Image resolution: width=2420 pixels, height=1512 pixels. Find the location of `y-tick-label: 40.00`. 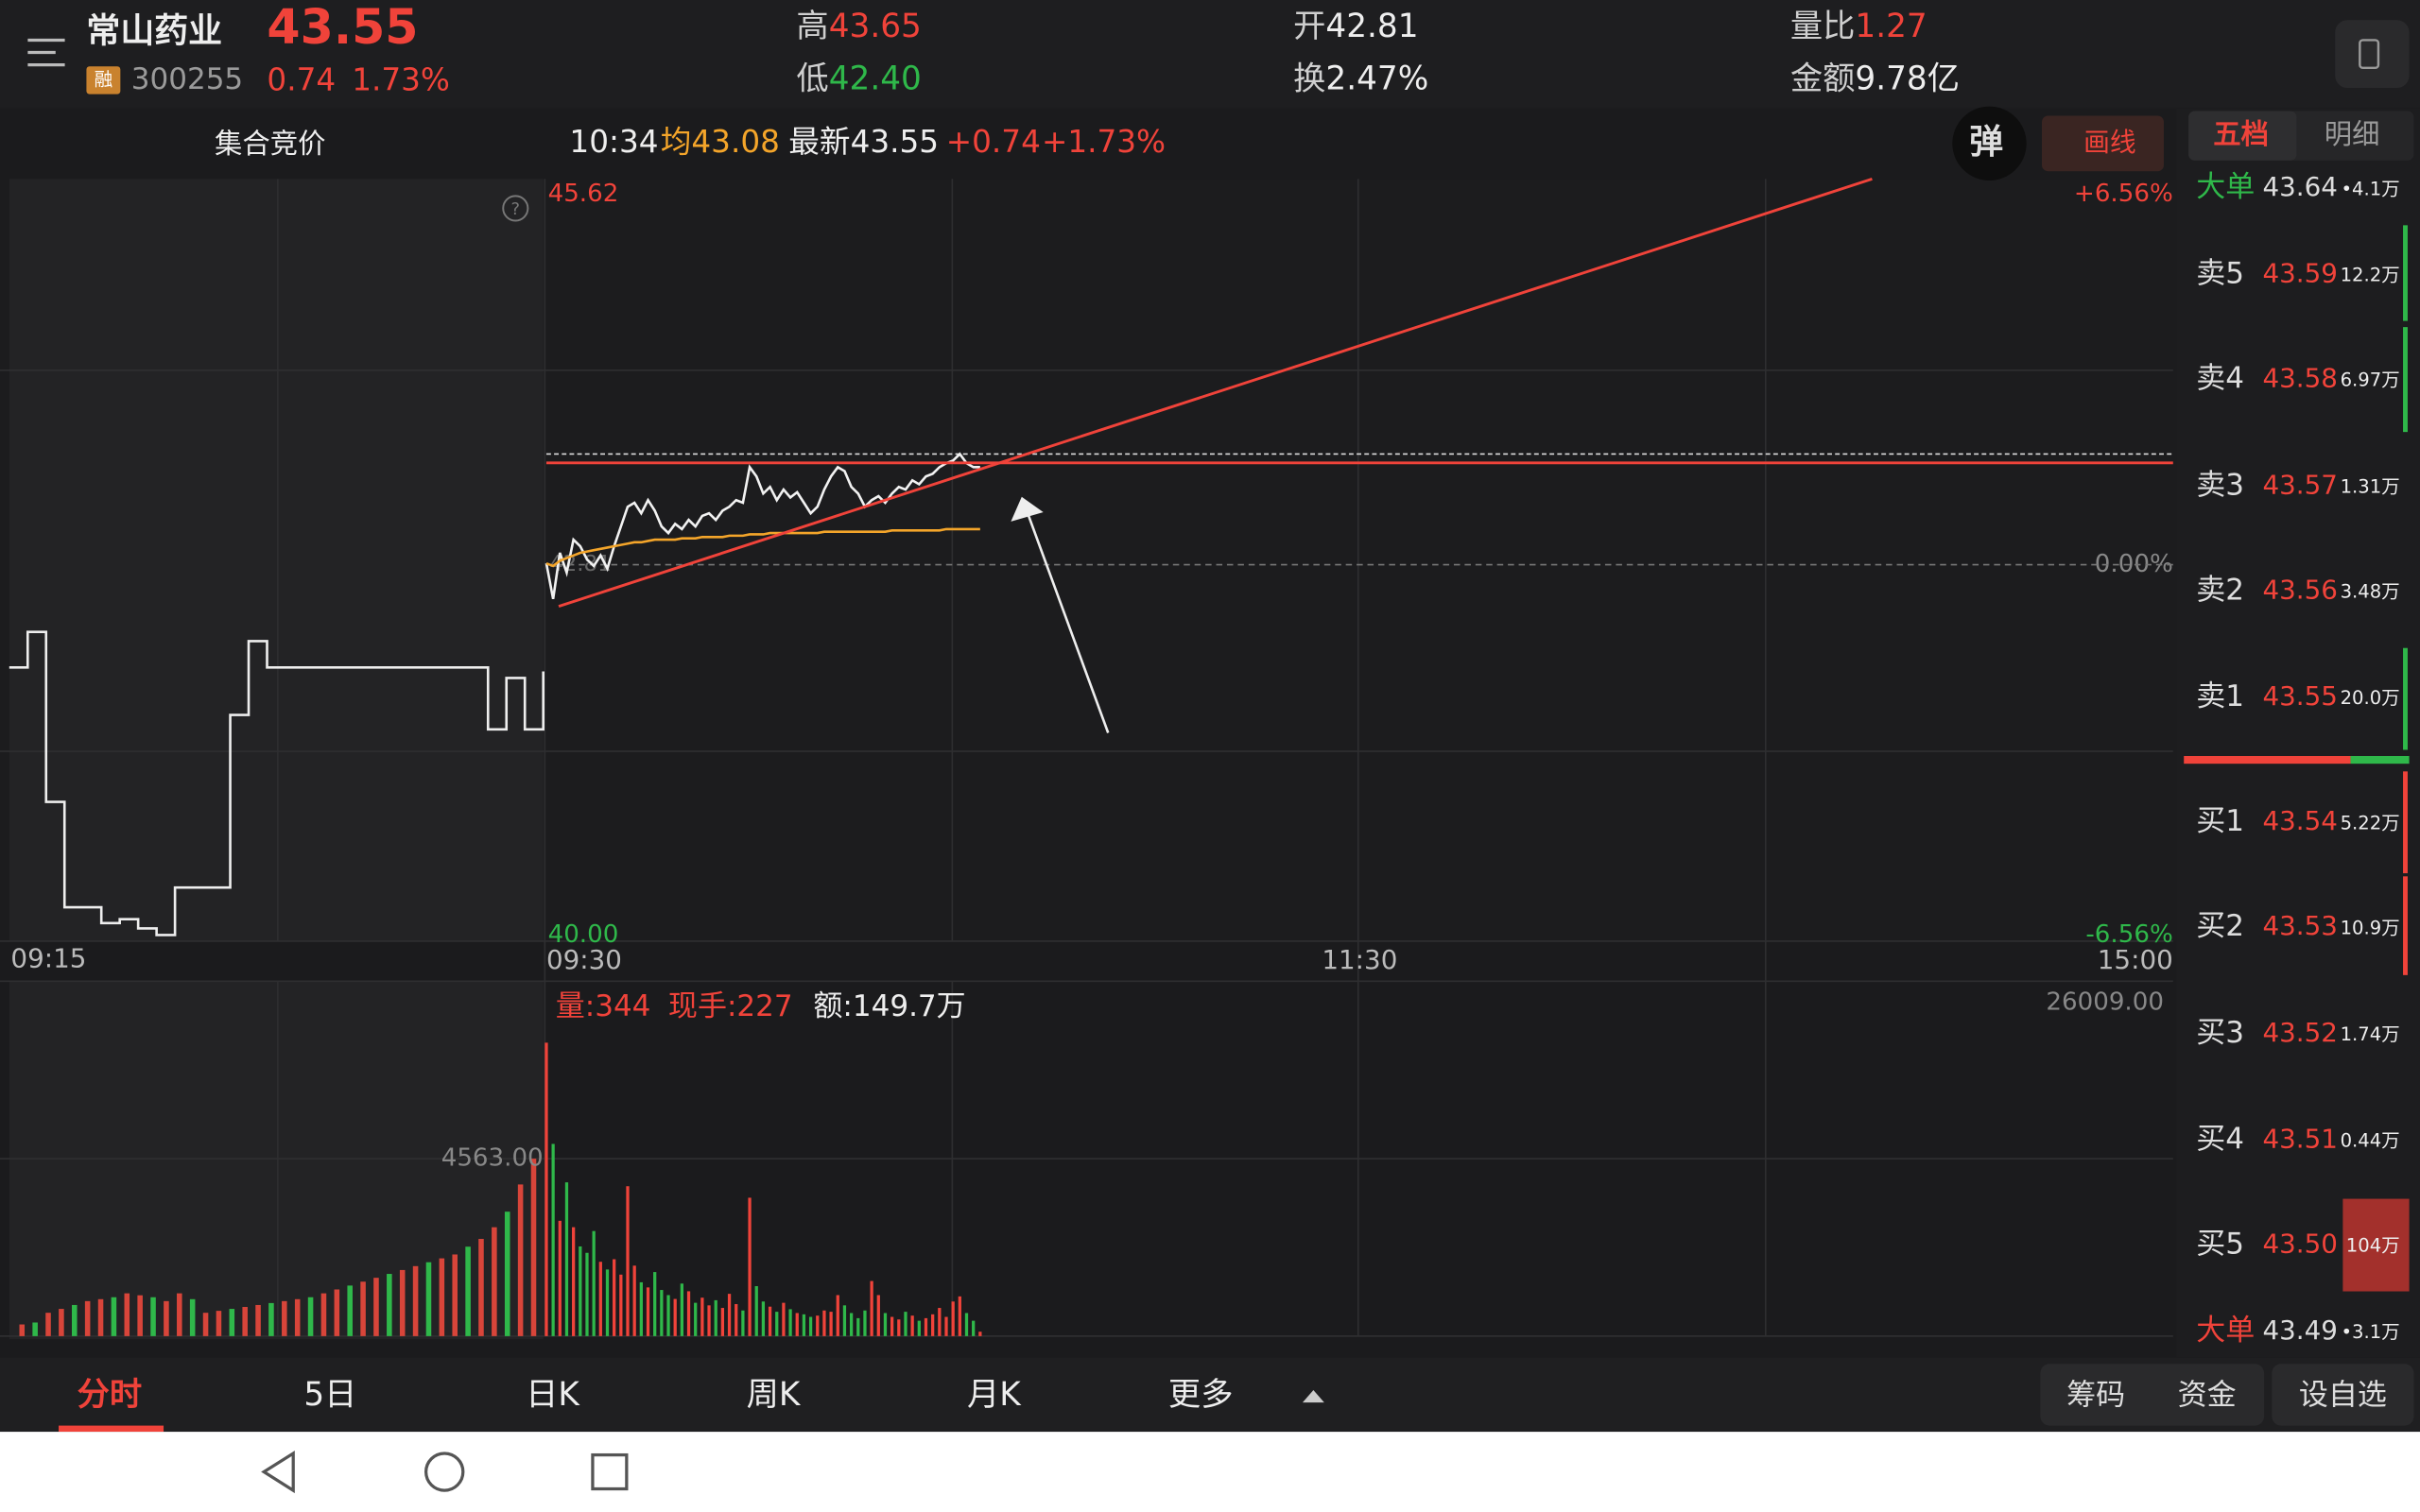

y-tick-label: 40.00 is located at coordinates (583, 934).